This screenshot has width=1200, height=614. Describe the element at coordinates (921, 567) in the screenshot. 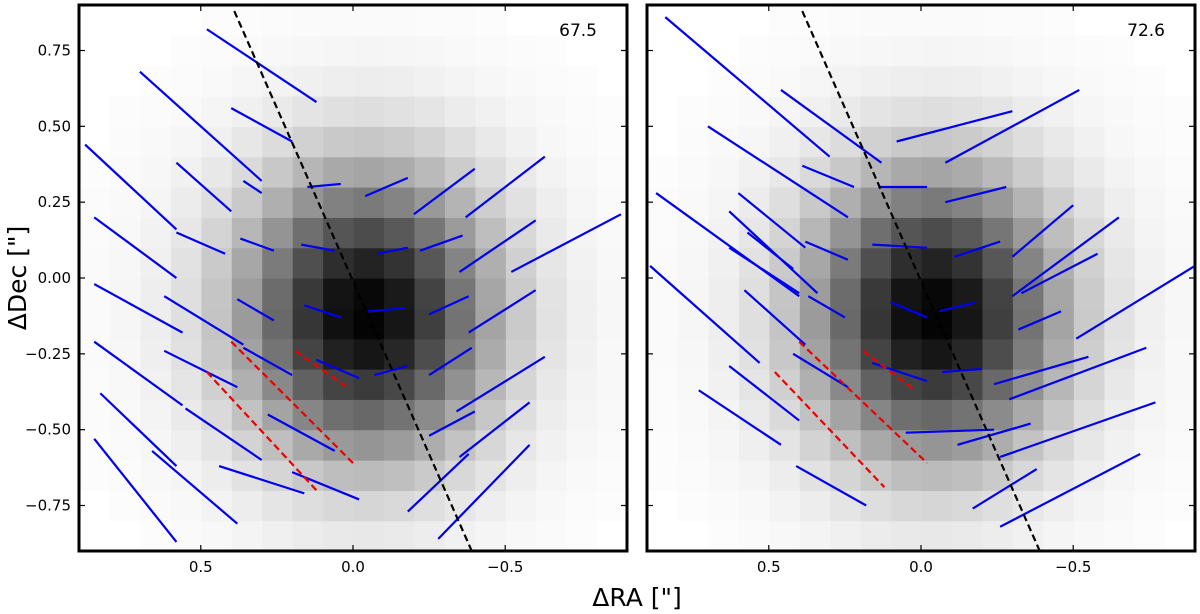

I see `x-tick-label: 0.0` at that location.